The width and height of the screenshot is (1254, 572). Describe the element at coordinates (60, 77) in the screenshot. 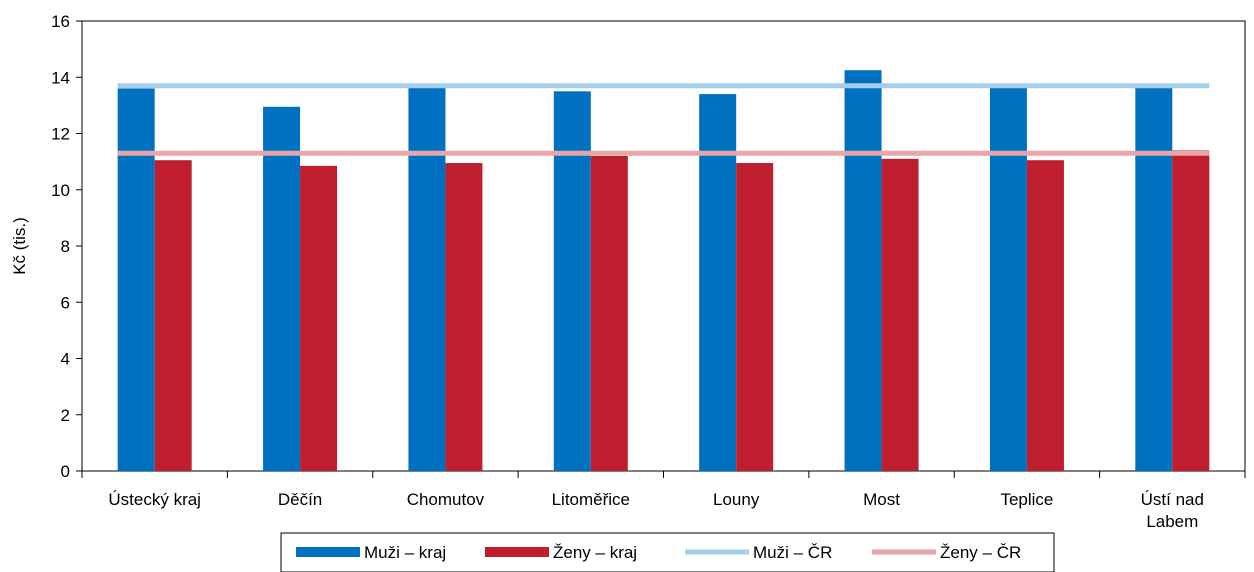

I see `y-tick-label: 14` at that location.